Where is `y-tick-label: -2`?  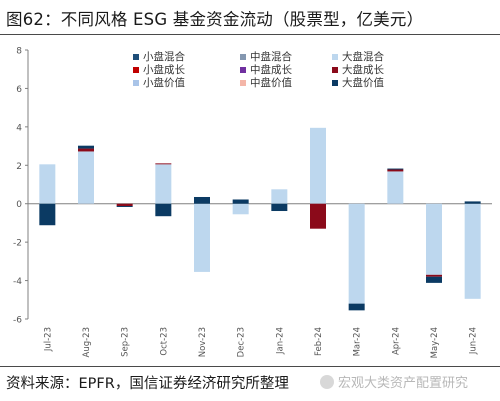
y-tick-label: -2 is located at coordinates (17, 244).